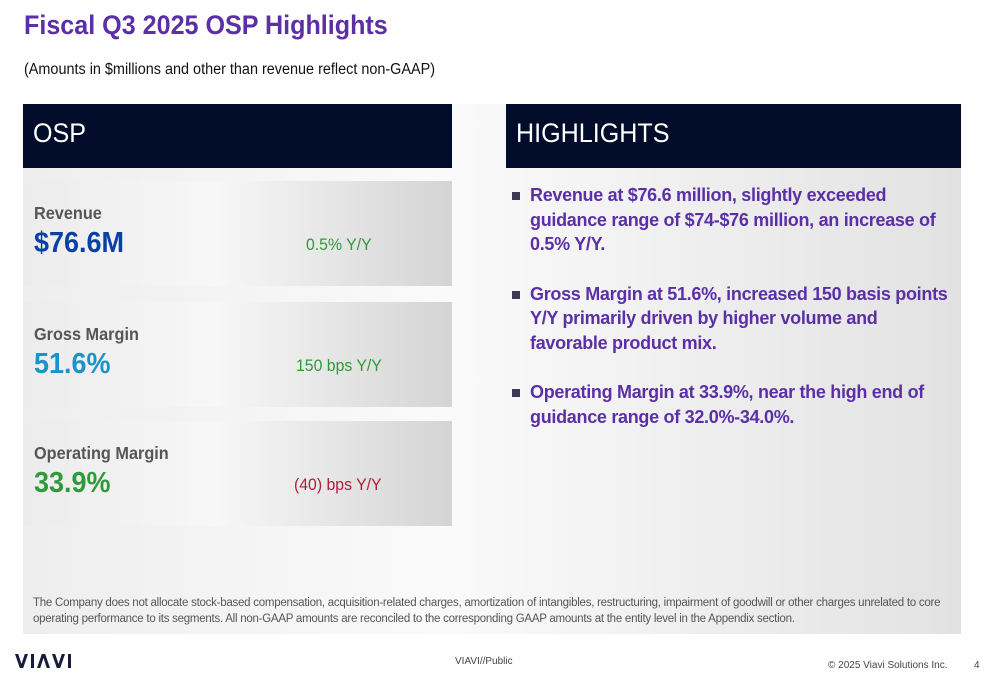 This screenshot has height=685, width=1000. I want to click on osp-header: OSP, so click(237, 136).